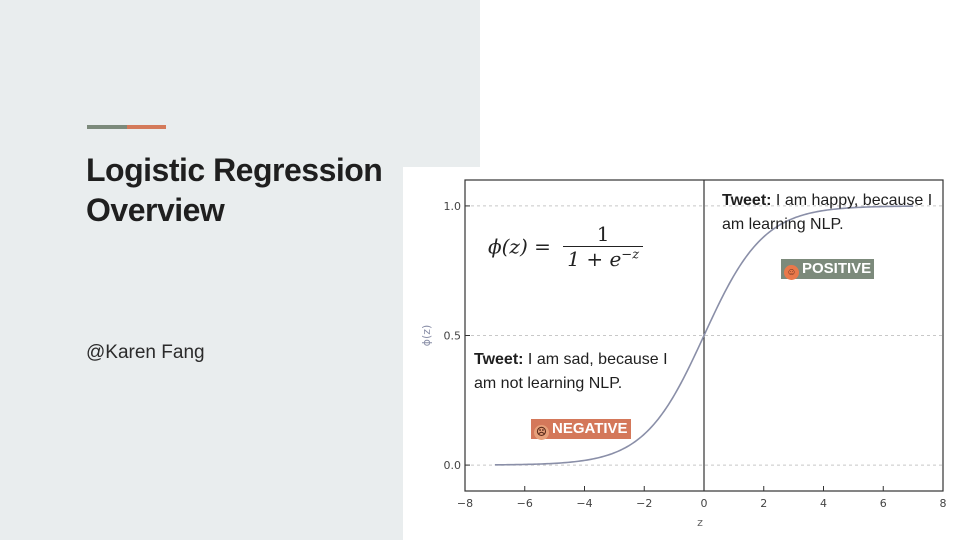 The height and width of the screenshot is (540, 960). I want to click on accent-bar-green, so click(107, 127).